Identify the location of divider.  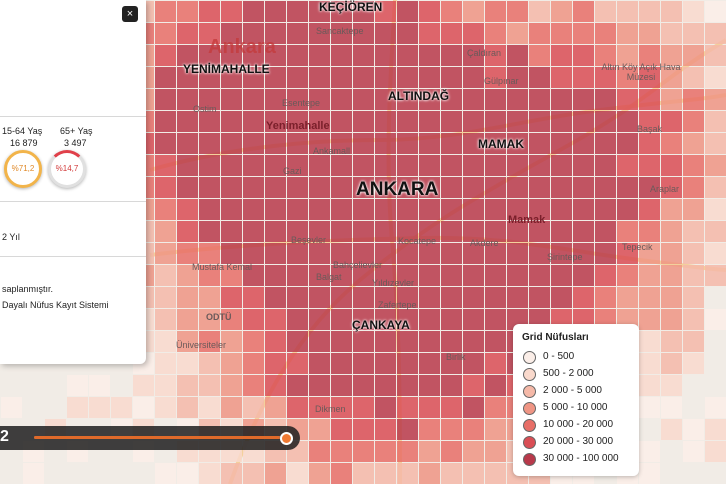
(73, 201).